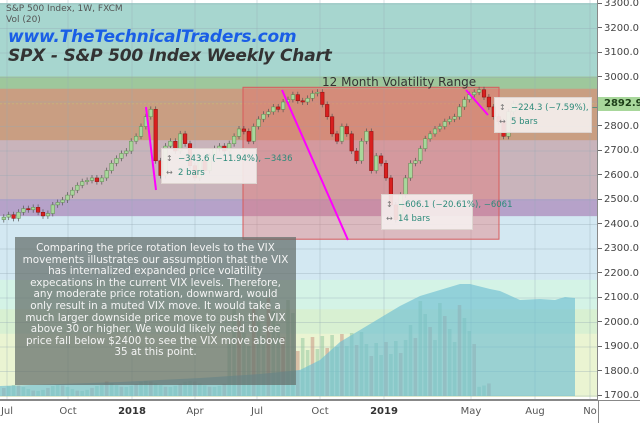  I want to click on volume-legend: Vol (20), so click(23, 20).